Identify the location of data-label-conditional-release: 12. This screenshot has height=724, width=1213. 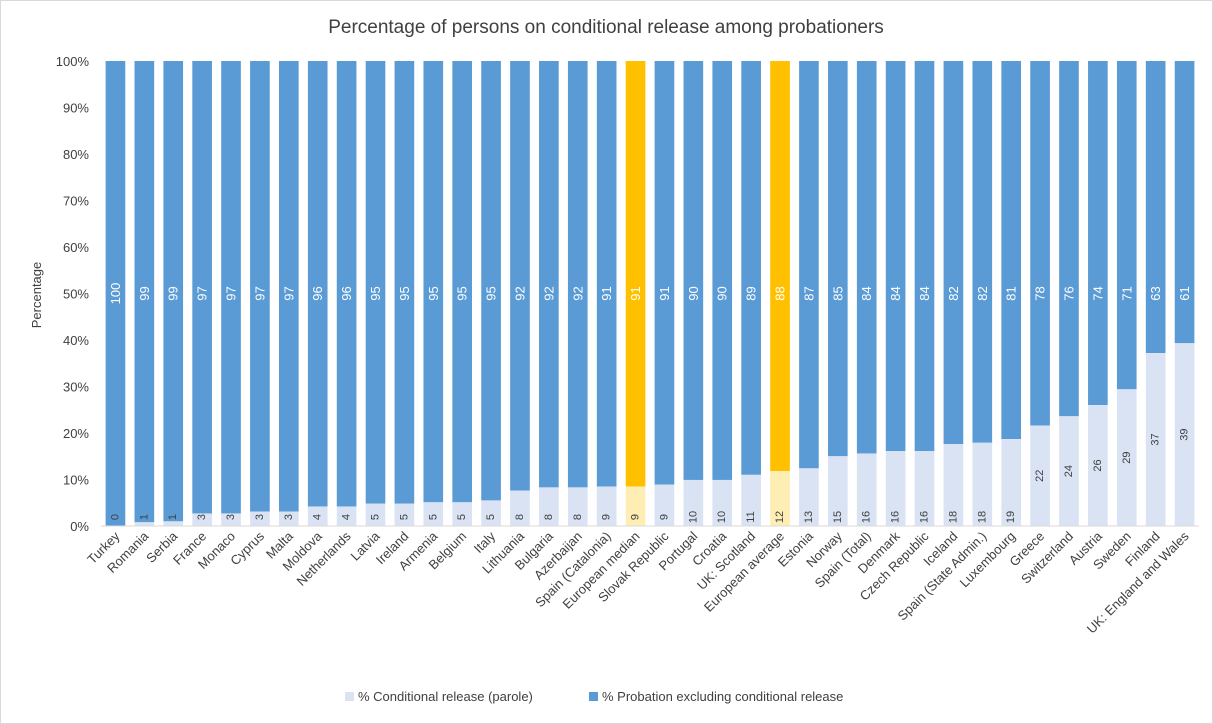
(780, 517).